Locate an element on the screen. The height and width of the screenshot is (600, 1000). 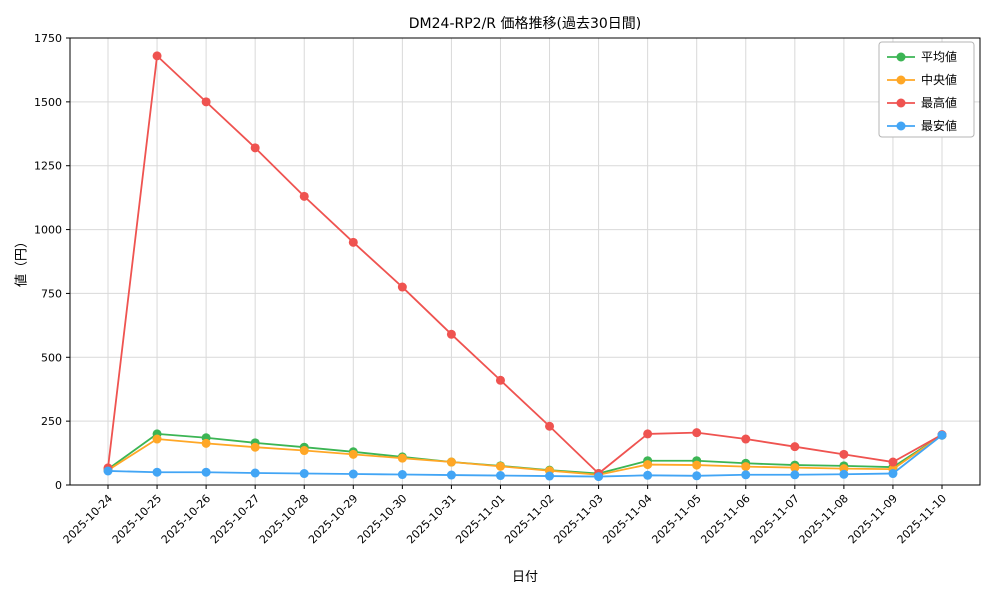
x-tick-label: 2025-11-10 is located at coordinates (922, 519).